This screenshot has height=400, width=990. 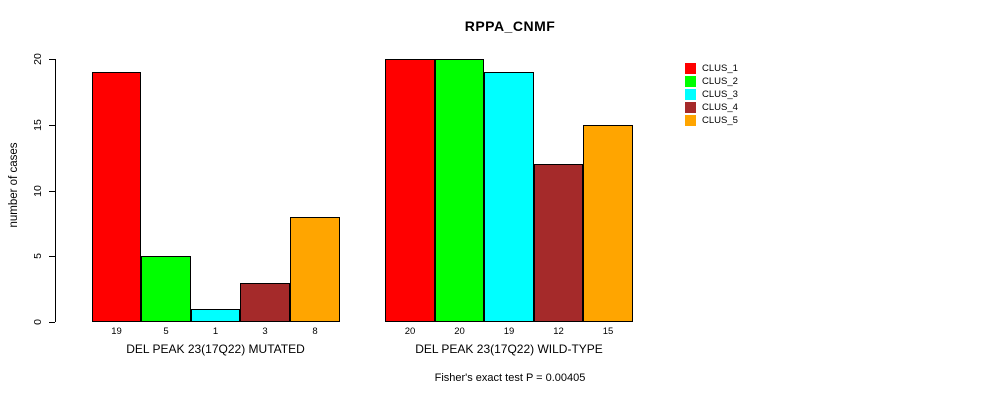 What do you see at coordinates (510, 26) in the screenshot?
I see `chart-title: RPPA_CNMF` at bounding box center [510, 26].